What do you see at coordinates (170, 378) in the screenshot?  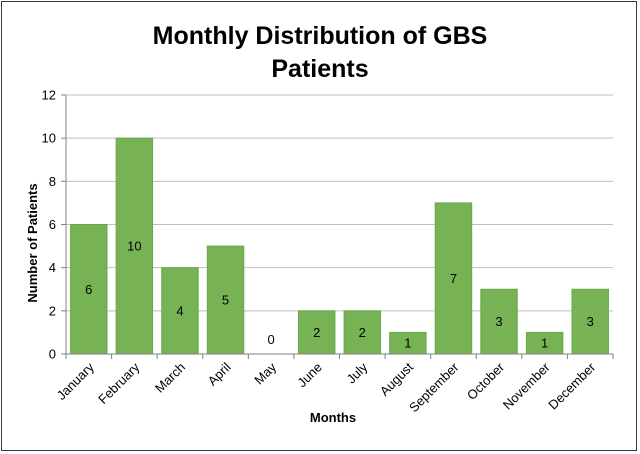 I see `x-tick-label: March` at bounding box center [170, 378].